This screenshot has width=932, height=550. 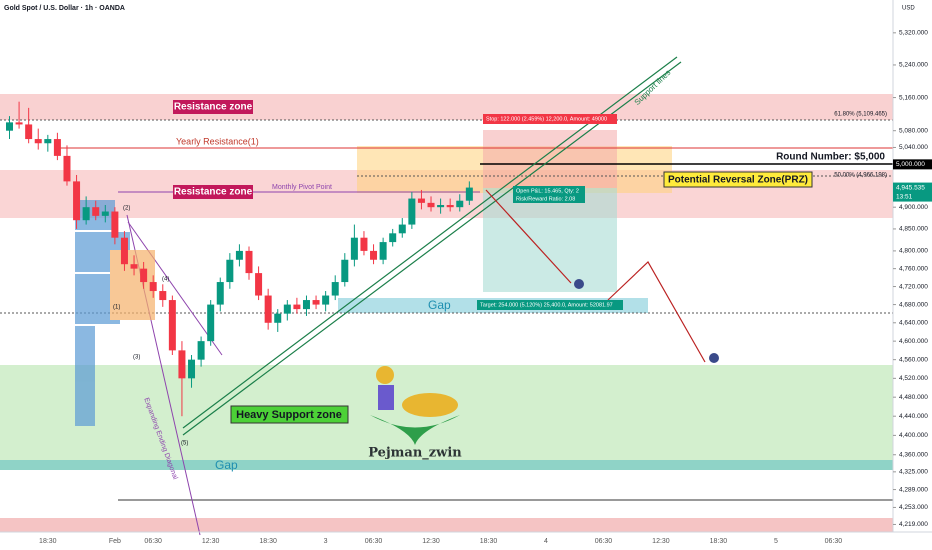 What do you see at coordinates (656, 312) in the screenshot?
I see `arrow` at bounding box center [656, 312].